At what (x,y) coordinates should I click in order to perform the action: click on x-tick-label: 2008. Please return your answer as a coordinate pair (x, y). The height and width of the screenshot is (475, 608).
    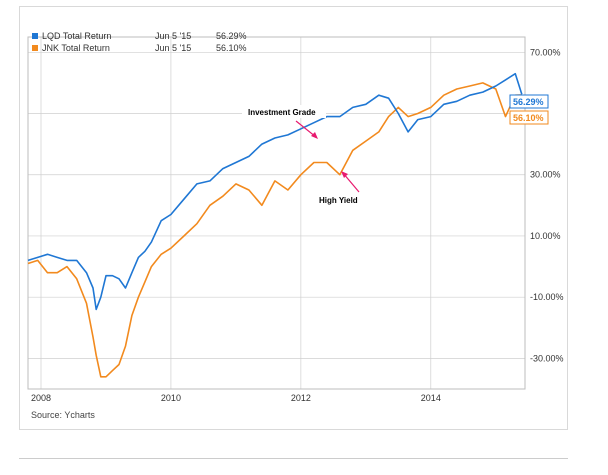
    Looking at the image, I should click on (41, 398).